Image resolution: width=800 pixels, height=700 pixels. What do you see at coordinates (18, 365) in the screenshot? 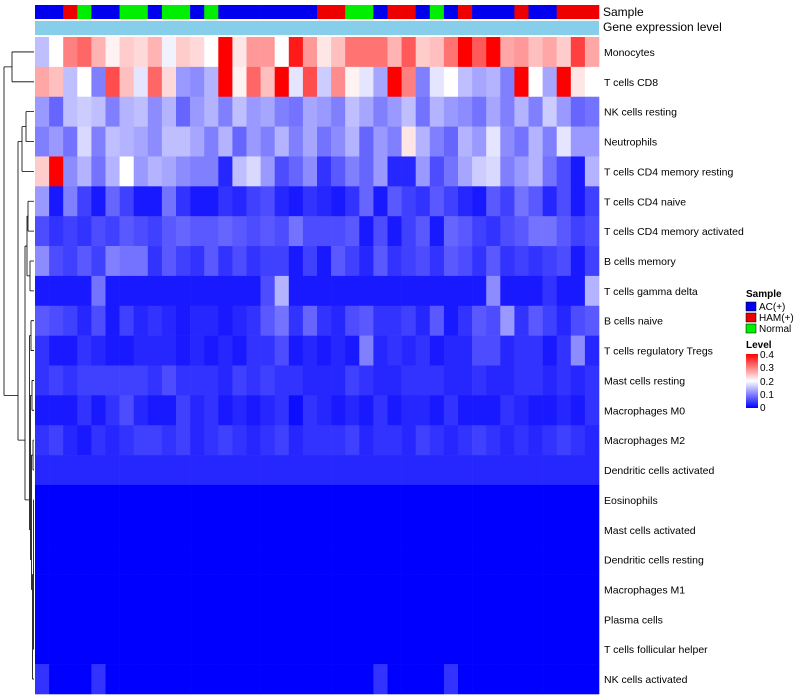
I see `row-dendrogram` at bounding box center [18, 365].